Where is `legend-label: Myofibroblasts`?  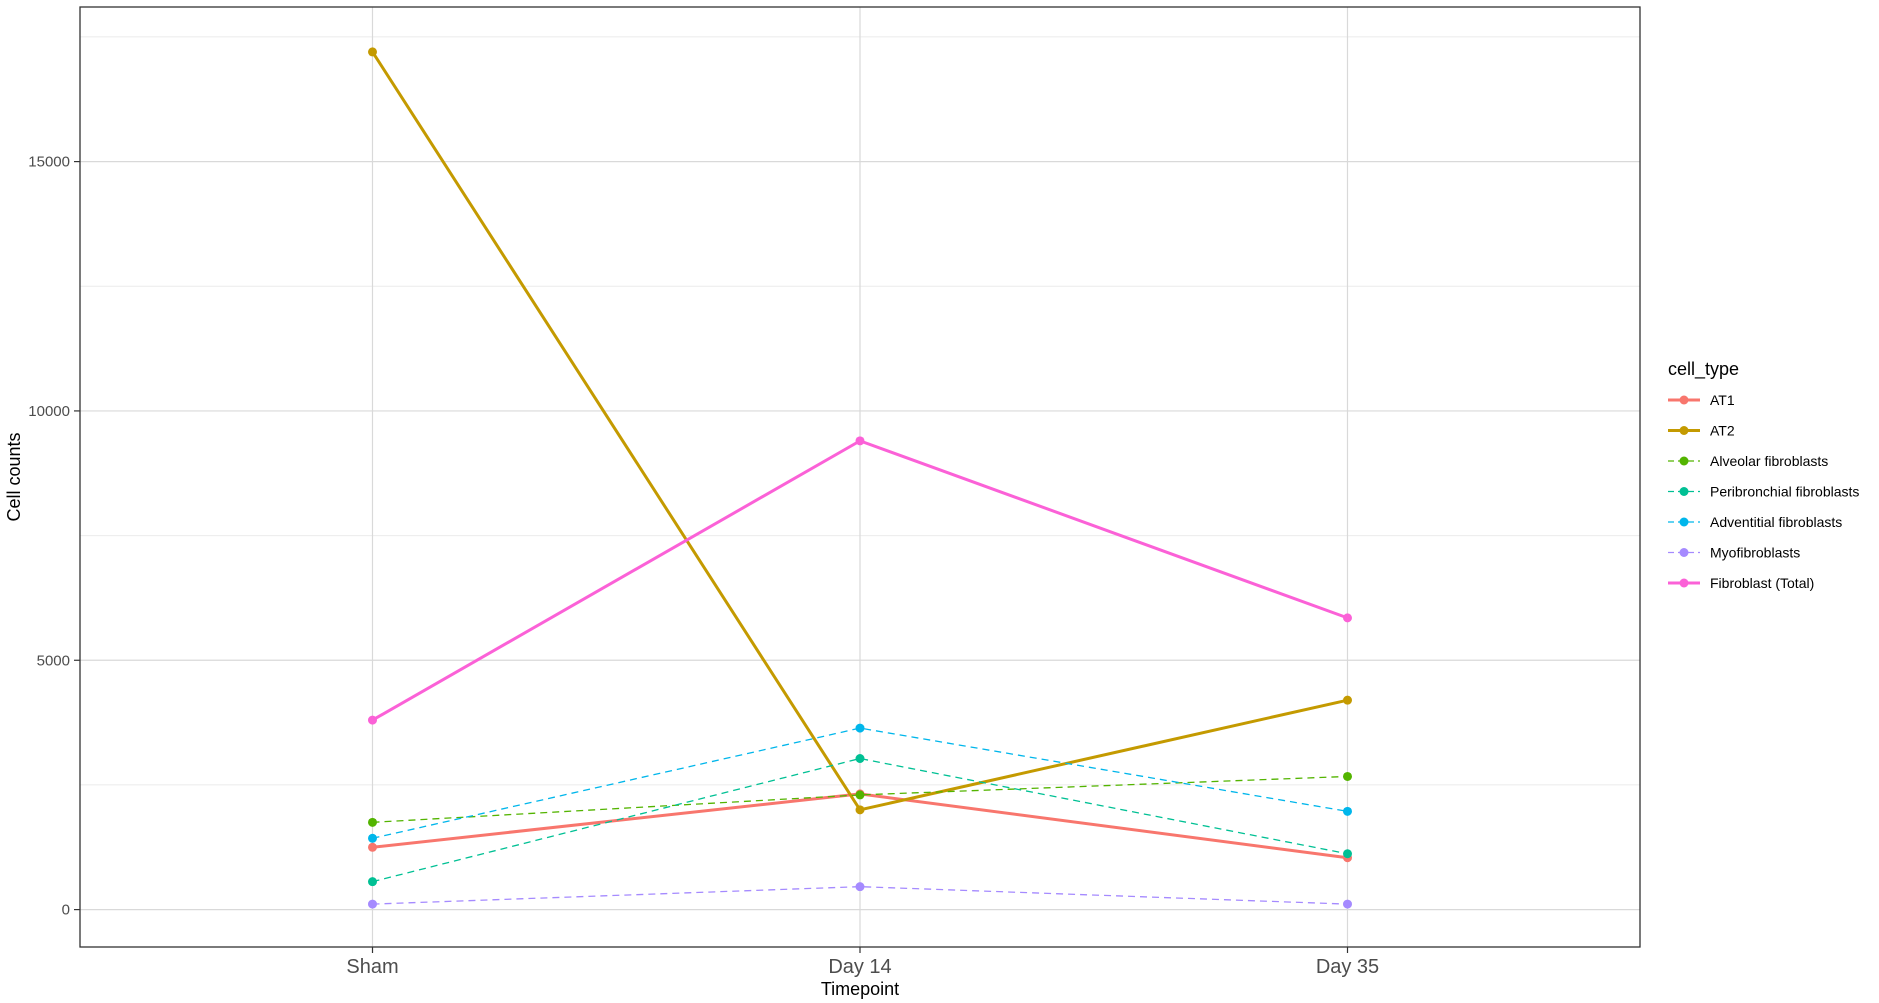 legend-label: Myofibroblasts is located at coordinates (1755, 553).